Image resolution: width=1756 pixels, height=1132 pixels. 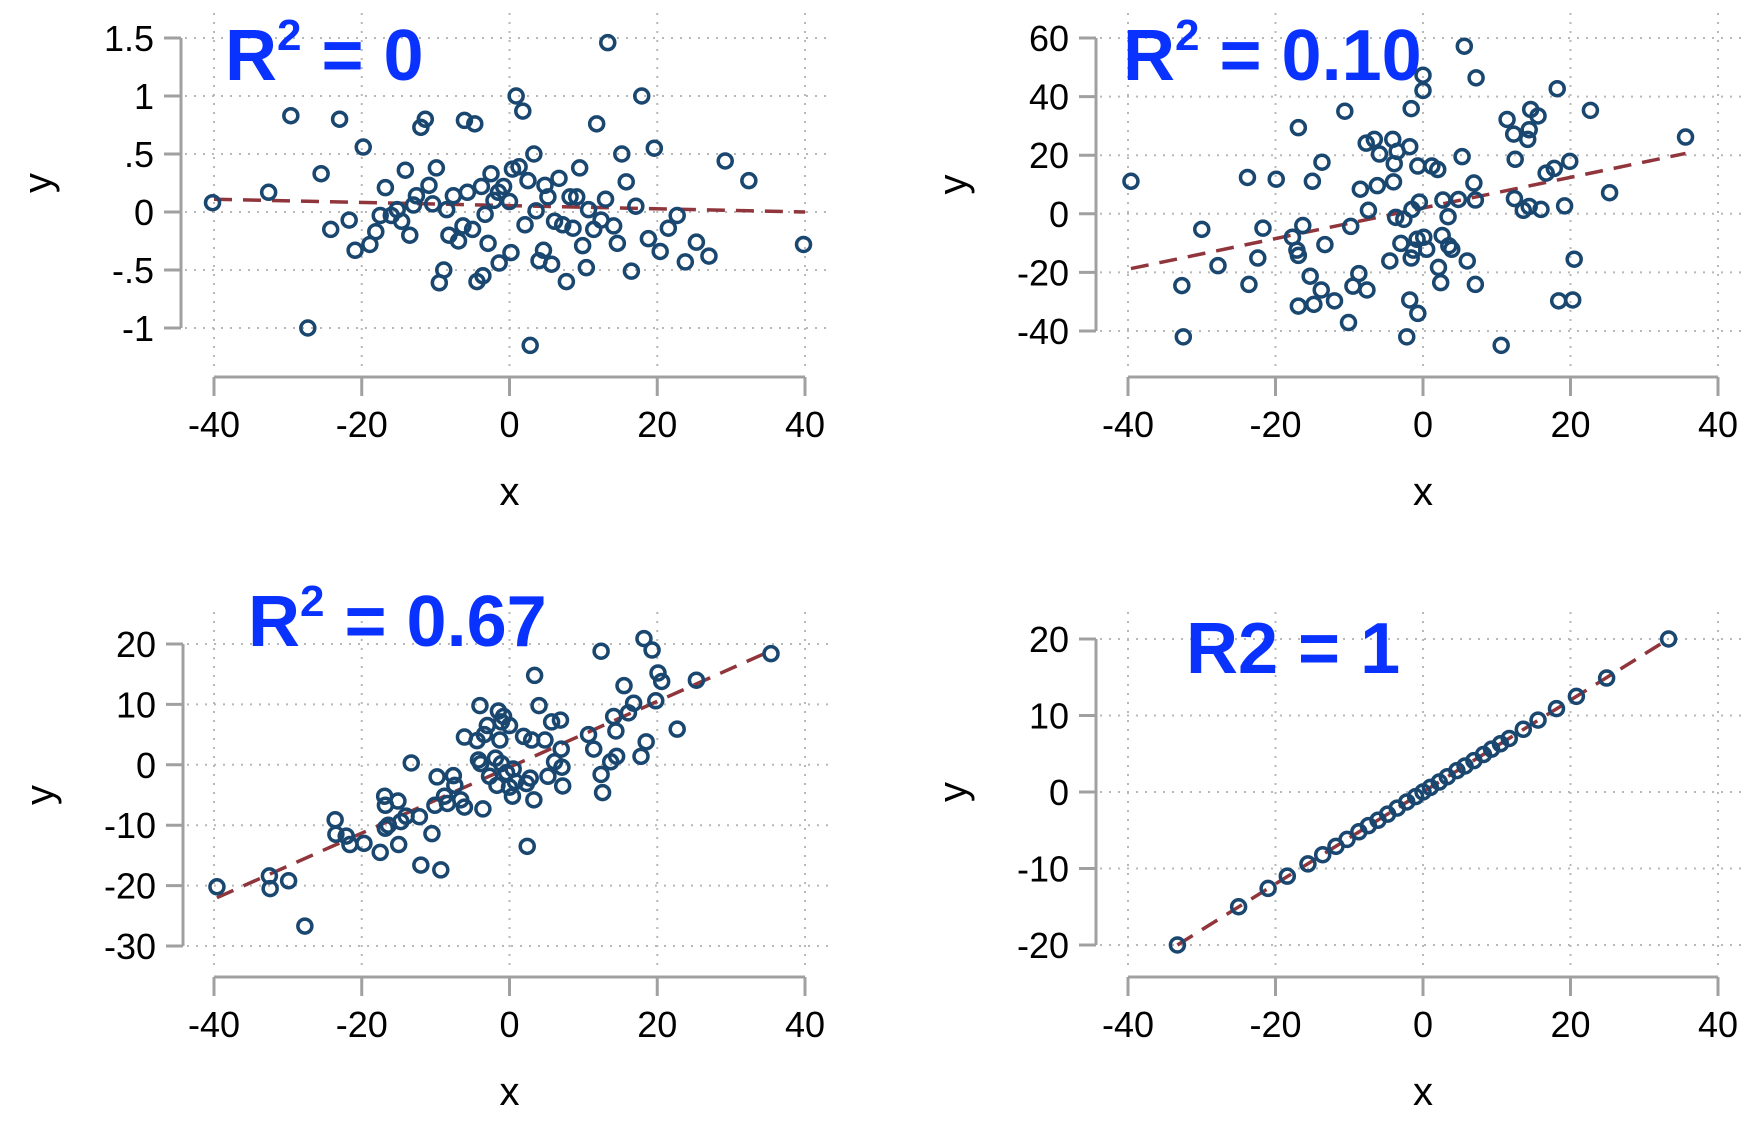 What do you see at coordinates (1128, 424) in the screenshot?
I see `x-tick-label: -40` at bounding box center [1128, 424].